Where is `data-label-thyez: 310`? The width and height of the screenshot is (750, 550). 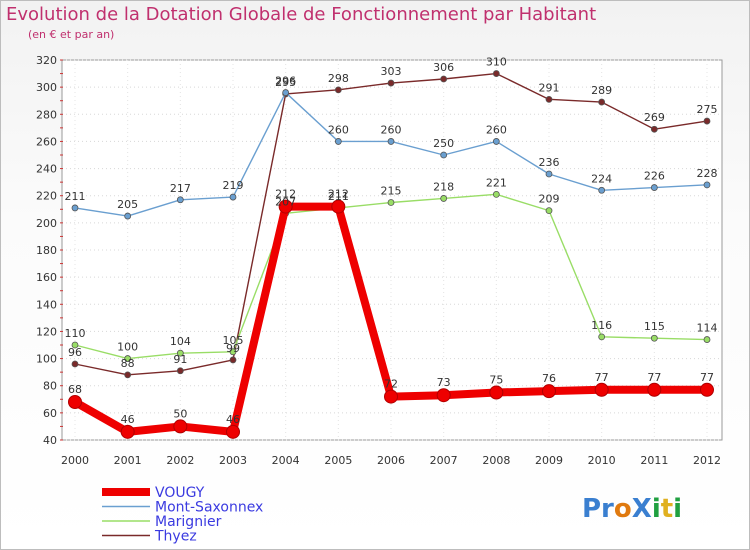
data-label-thyez: 310 is located at coordinates (496, 62).